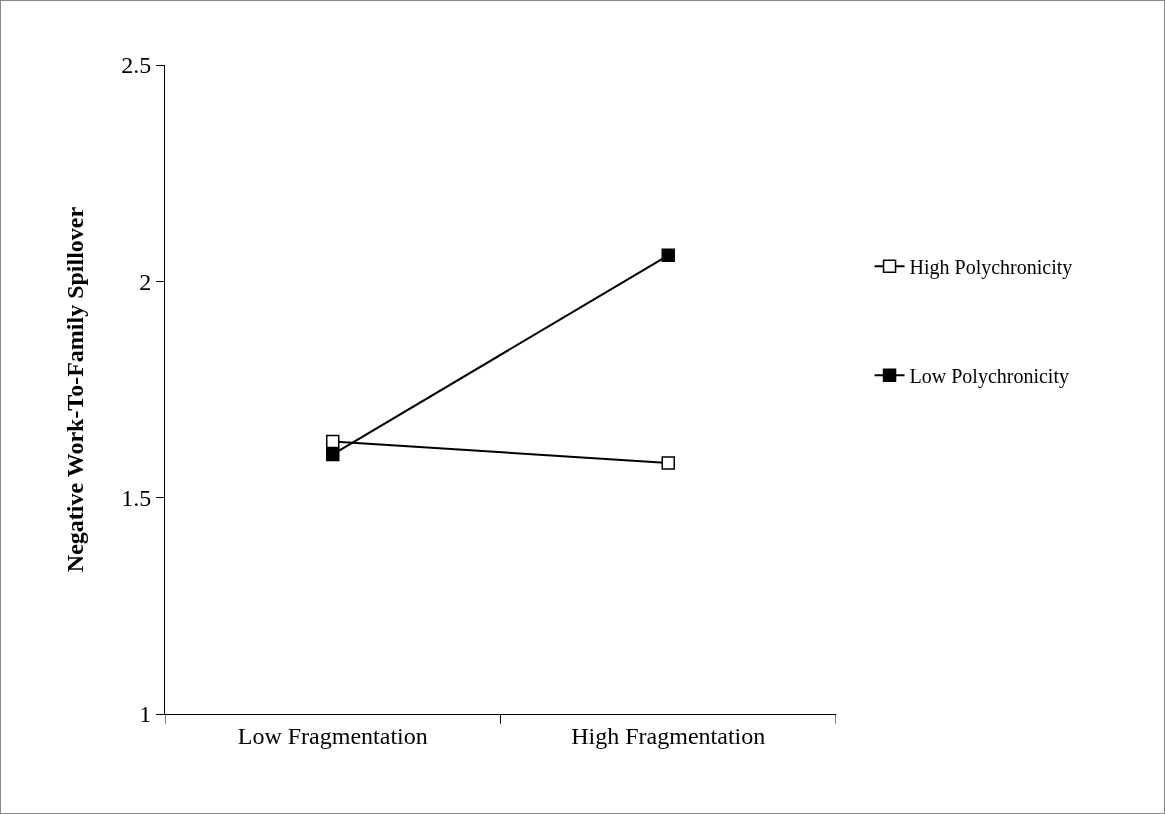 The image size is (1165, 814). What do you see at coordinates (145, 281) in the screenshot?
I see `y-tick-label: 2` at bounding box center [145, 281].